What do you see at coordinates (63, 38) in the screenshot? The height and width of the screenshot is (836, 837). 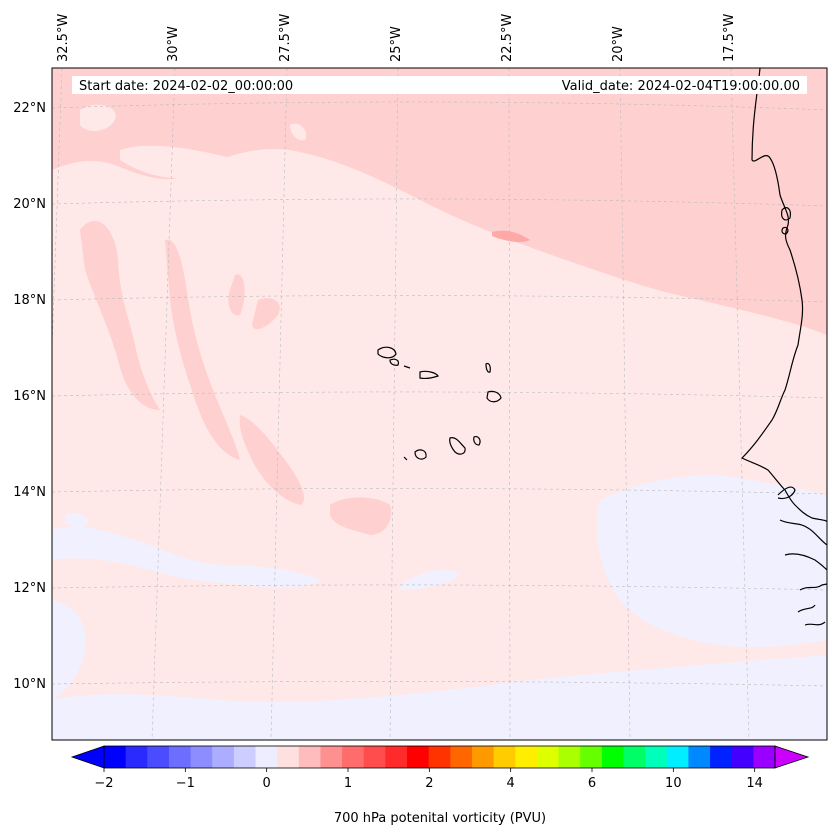 I see `lon-label: 32.5°W` at bounding box center [63, 38].